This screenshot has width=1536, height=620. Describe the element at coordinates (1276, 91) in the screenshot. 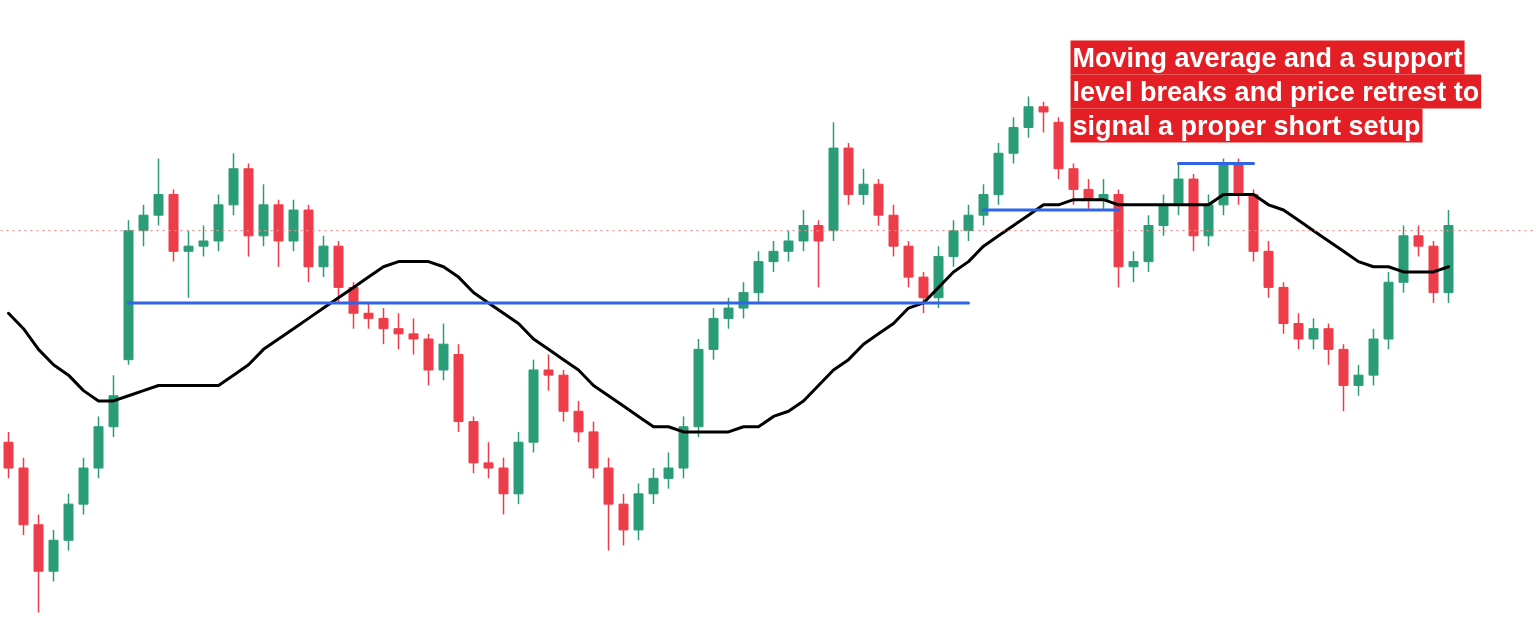

I see `annotation: Moving average and a support level breaks and price retrest to signal a proper short setup` at that location.